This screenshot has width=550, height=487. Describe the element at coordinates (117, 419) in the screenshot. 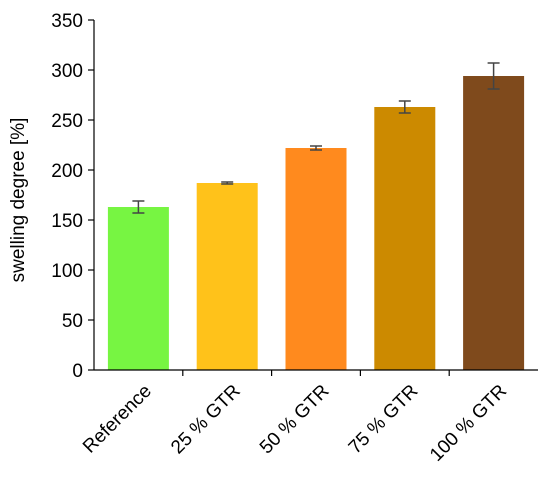

I see `x-tick-label: Reference` at that location.